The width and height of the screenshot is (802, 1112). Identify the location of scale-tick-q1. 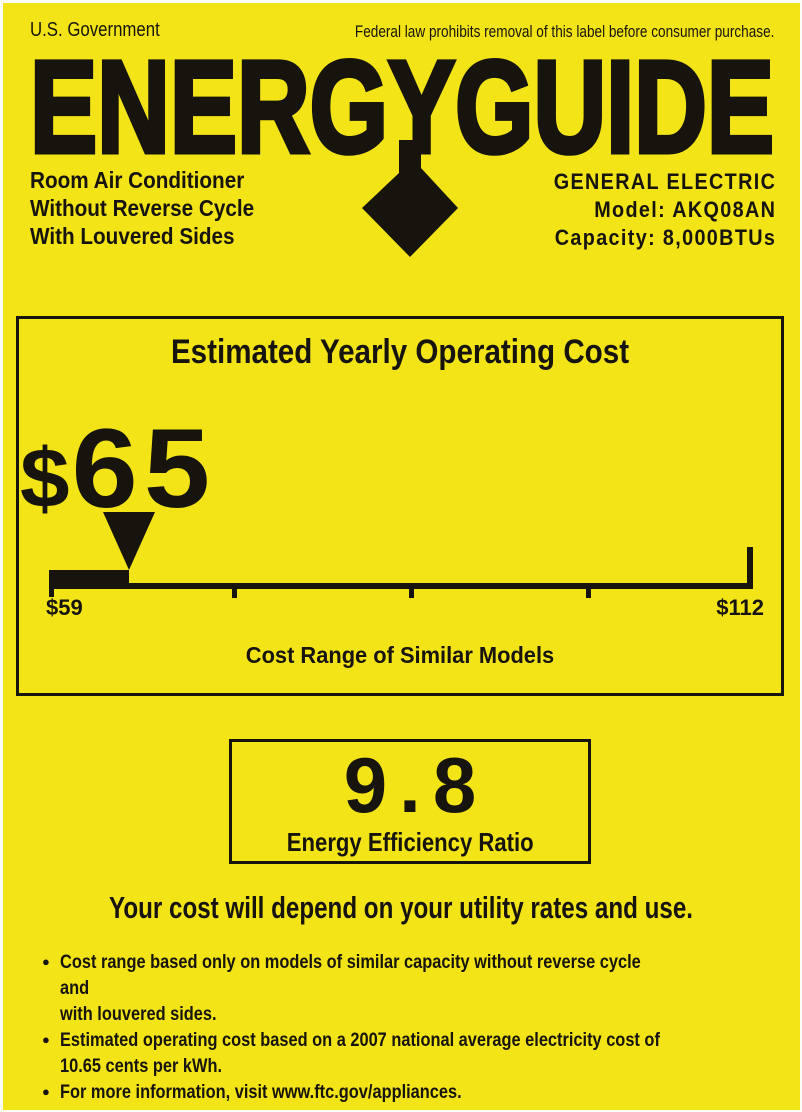
(234, 593).